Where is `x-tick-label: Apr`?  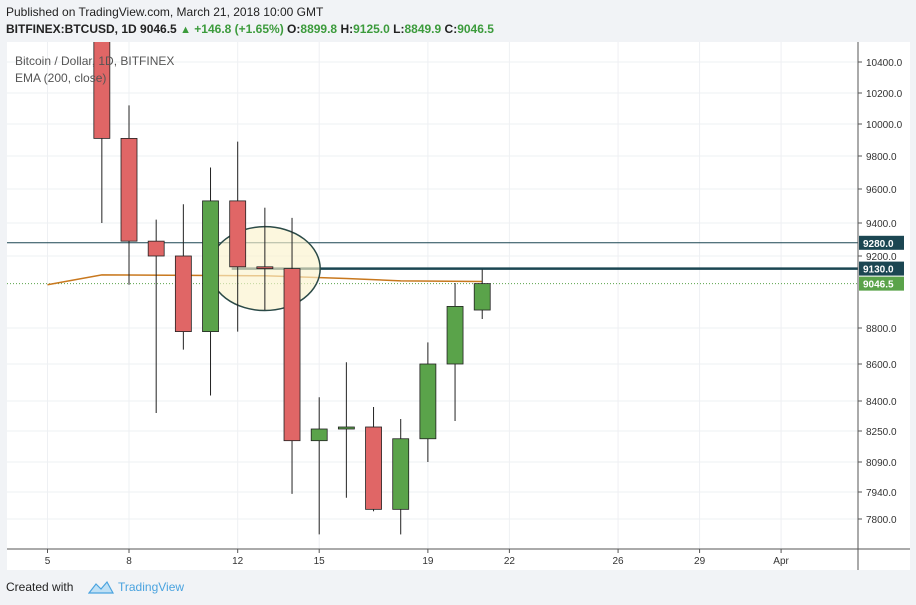 x-tick-label: Apr is located at coordinates (781, 561).